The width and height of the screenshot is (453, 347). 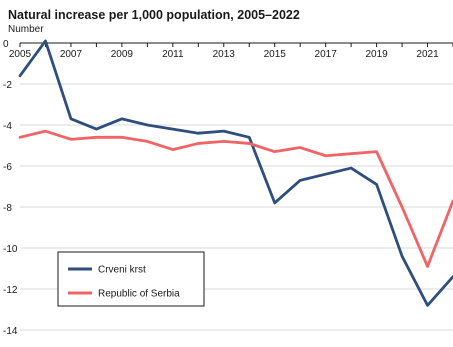 I want to click on x-tick-label-1: 2007, so click(x=71, y=54).